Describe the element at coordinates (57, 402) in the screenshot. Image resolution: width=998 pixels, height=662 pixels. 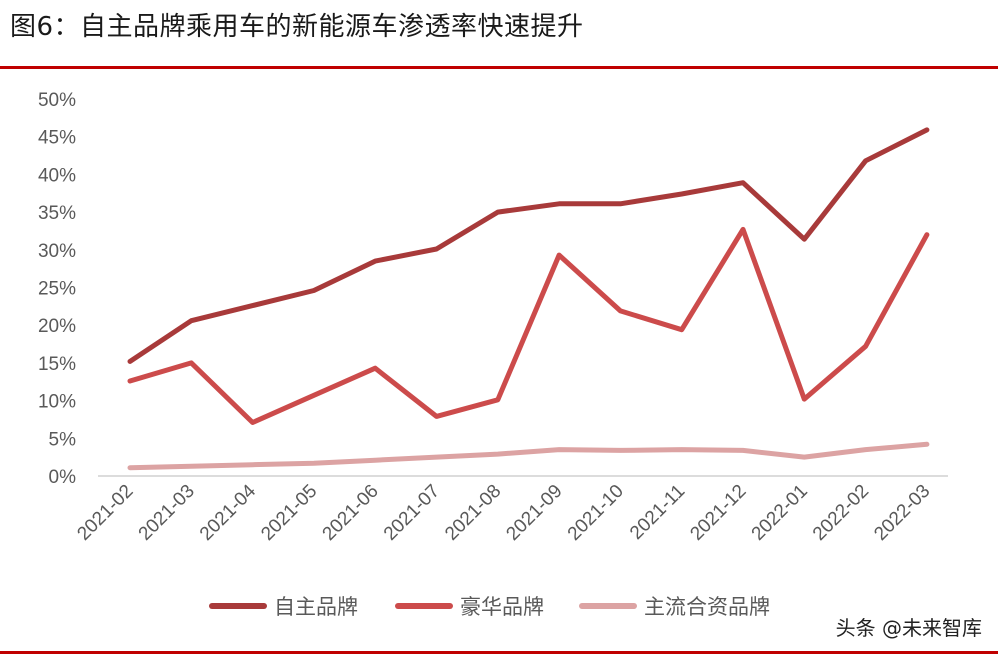
I see `y-tick-label: 10%` at that location.